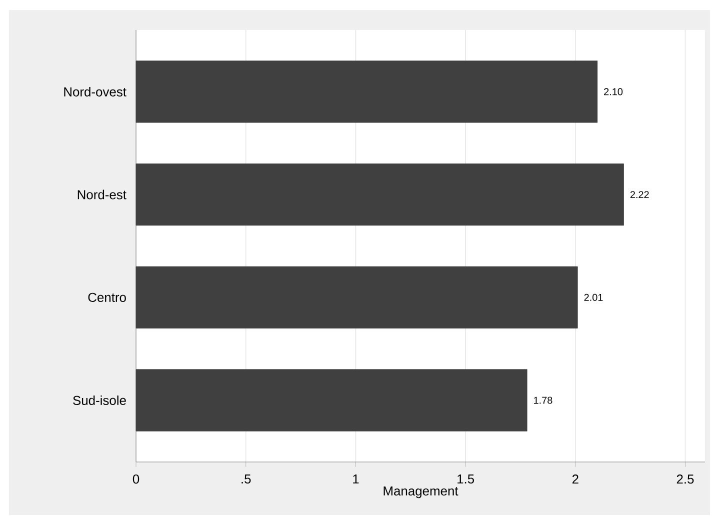 The width and height of the screenshot is (714, 524). I want to click on x-tick-label: 2.5, so click(685, 479).